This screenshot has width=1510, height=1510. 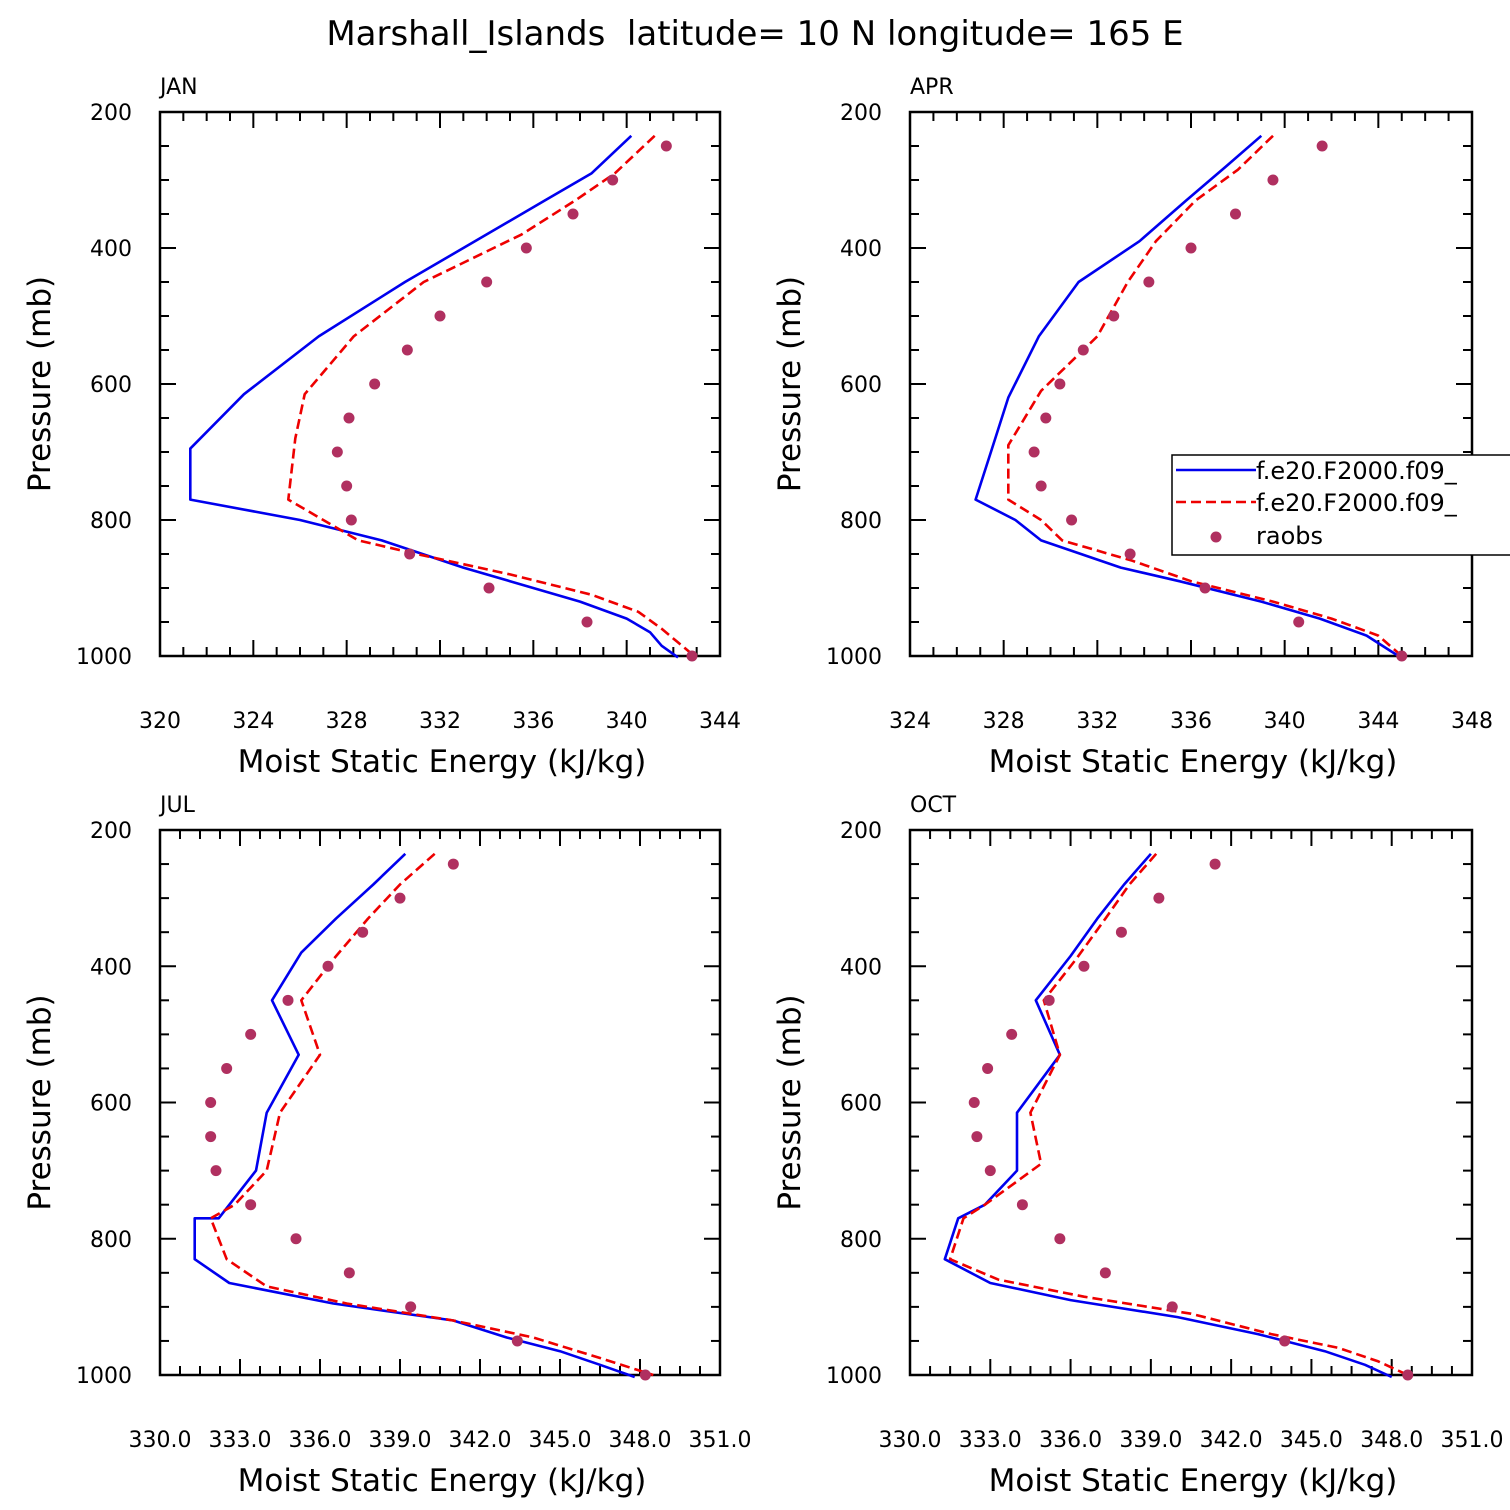 What do you see at coordinates (990, 1440) in the screenshot?
I see `x-tick-label: 333.0` at bounding box center [990, 1440].